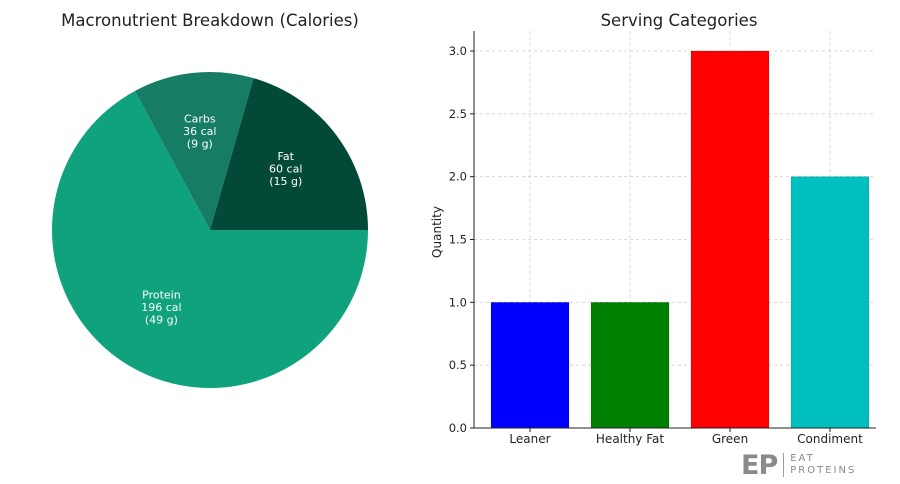 The image size is (900, 484). Describe the element at coordinates (630, 439) in the screenshot. I see `x-tick-label: Healthy Fat` at that location.